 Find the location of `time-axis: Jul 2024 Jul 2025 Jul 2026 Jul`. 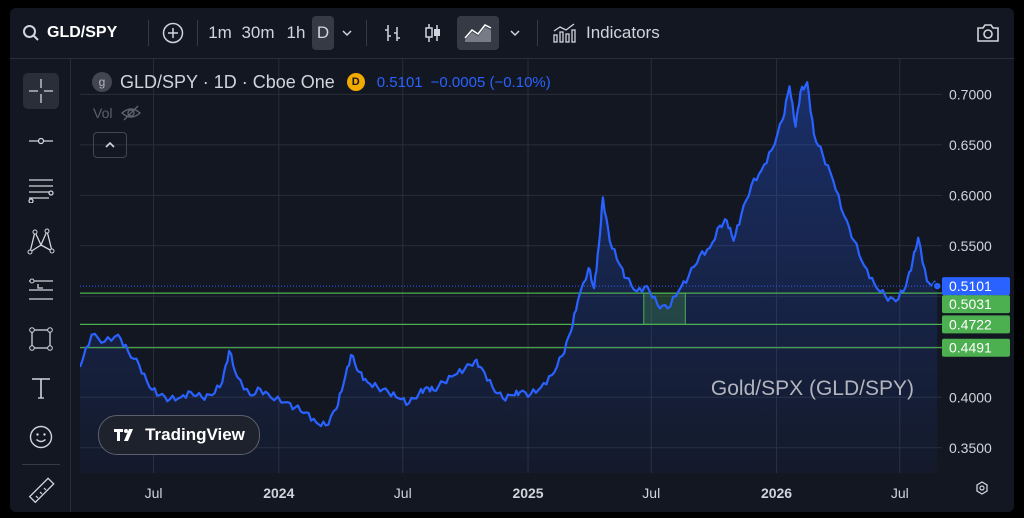

time-axis: Jul 2024 Jul 2025 Jul 2026 Jul is located at coordinates (527, 493).